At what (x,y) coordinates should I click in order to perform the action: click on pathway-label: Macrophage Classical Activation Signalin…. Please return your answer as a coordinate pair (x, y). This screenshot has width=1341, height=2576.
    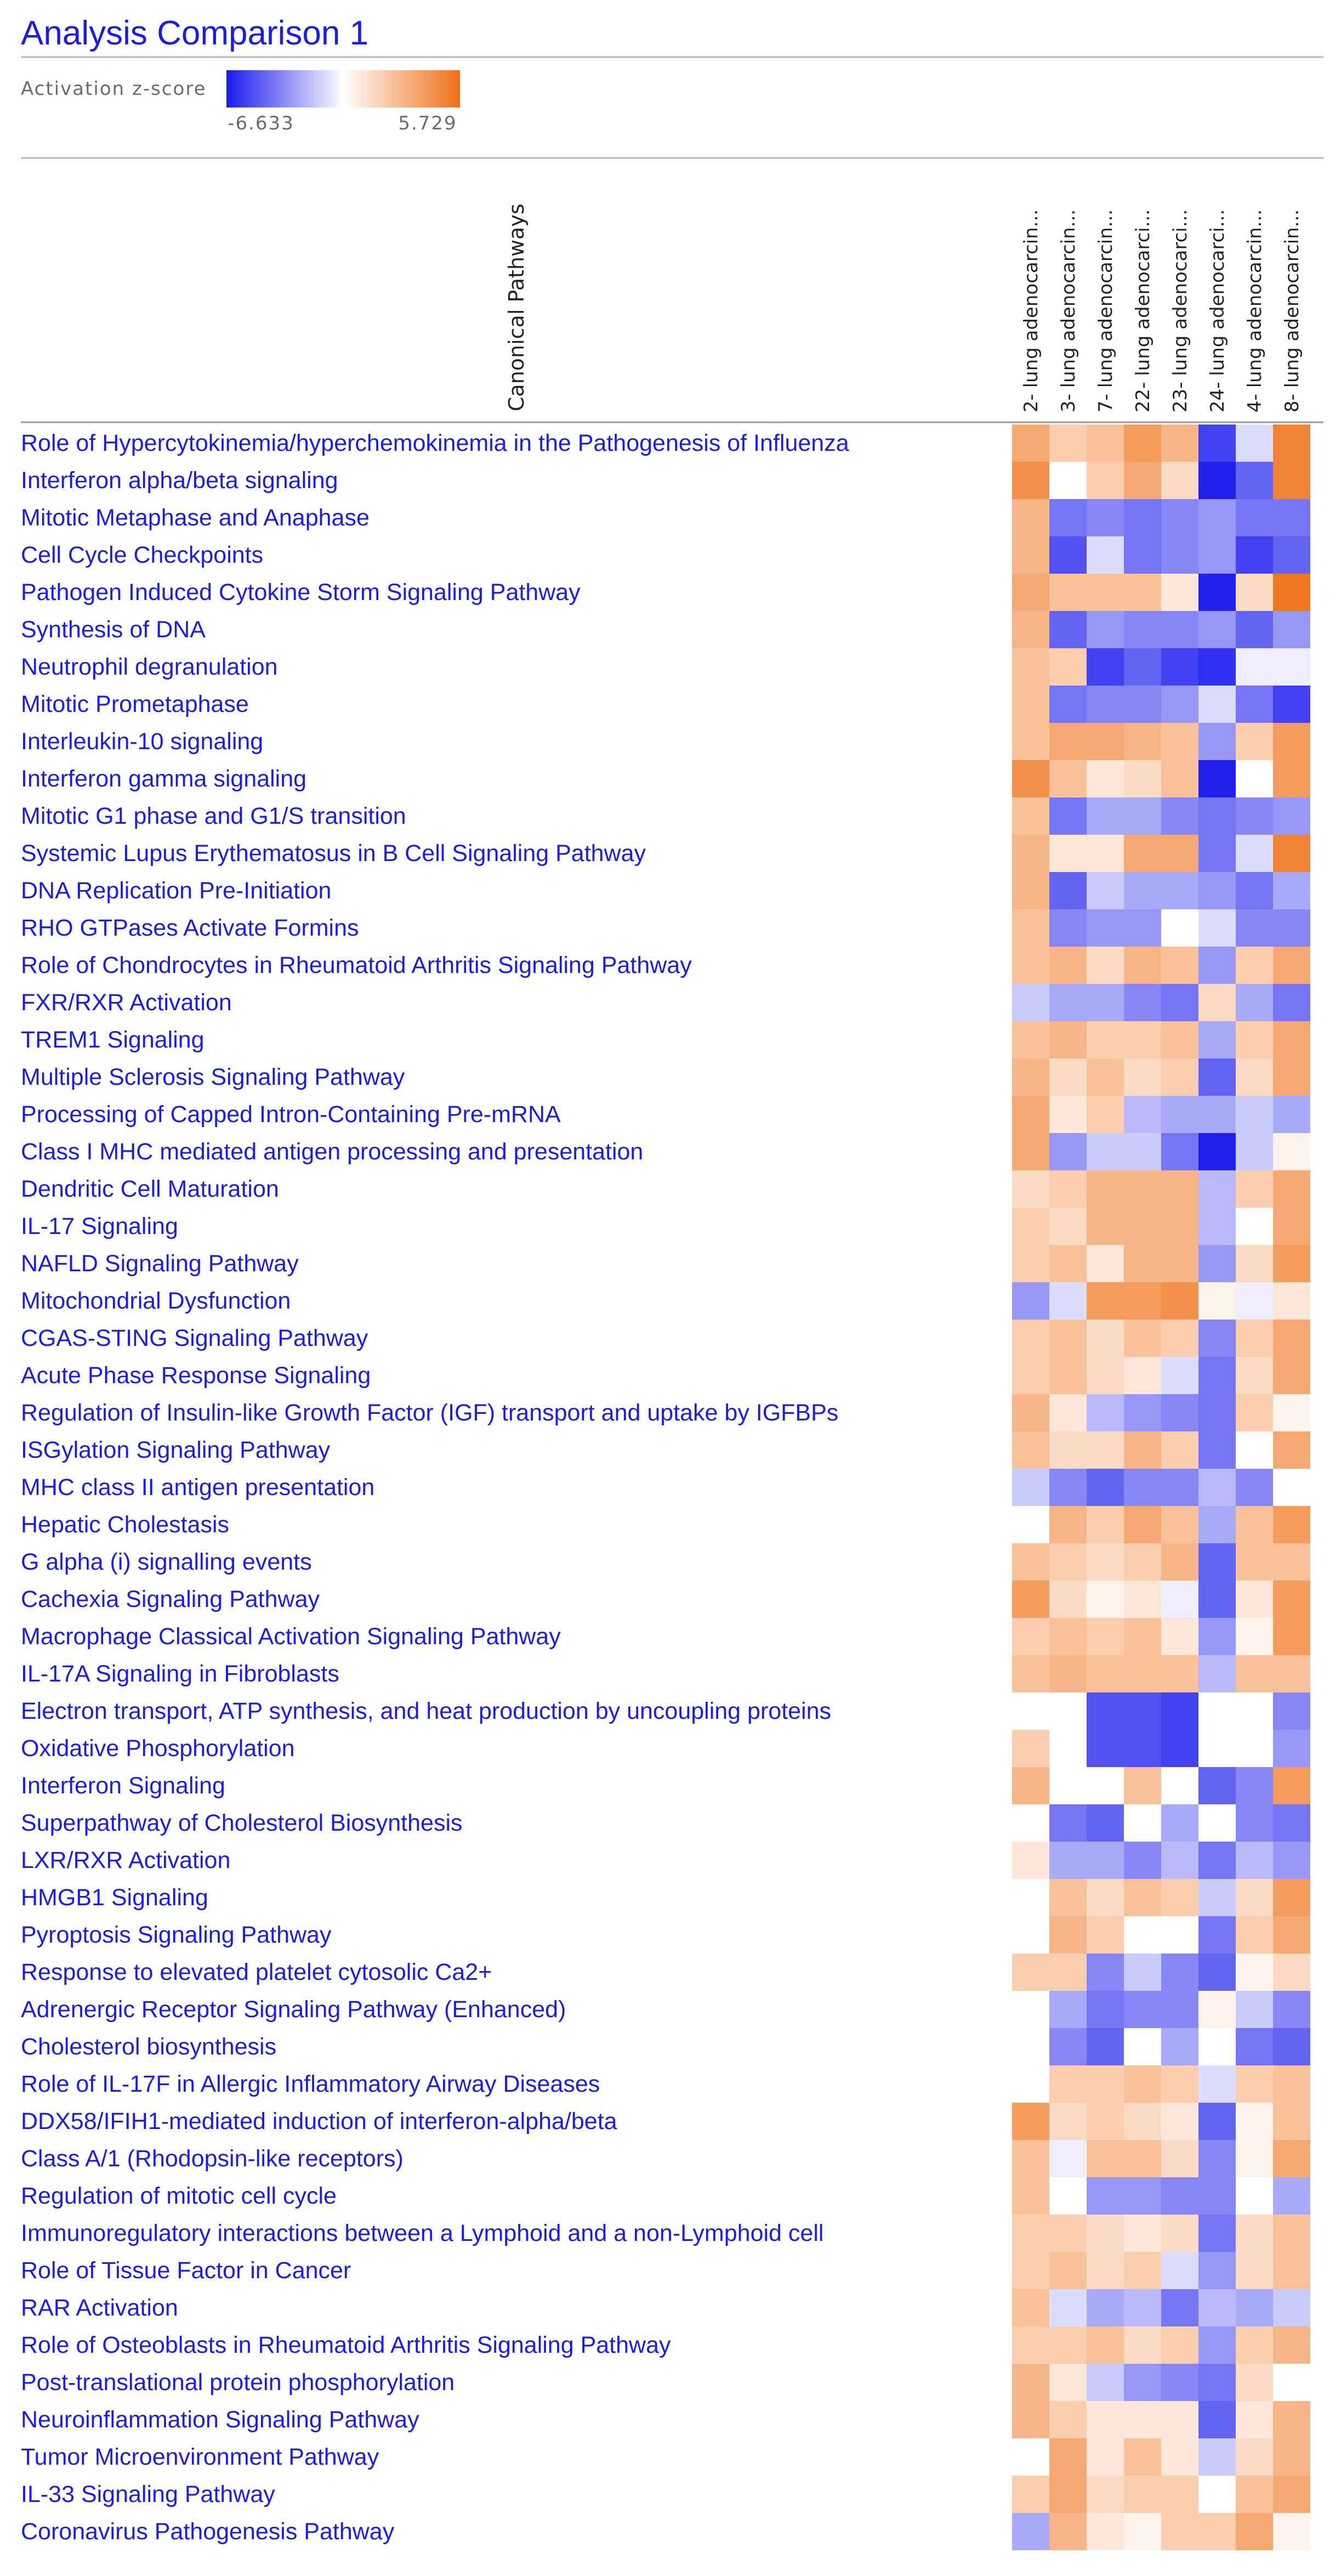
    Looking at the image, I should click on (291, 1636).